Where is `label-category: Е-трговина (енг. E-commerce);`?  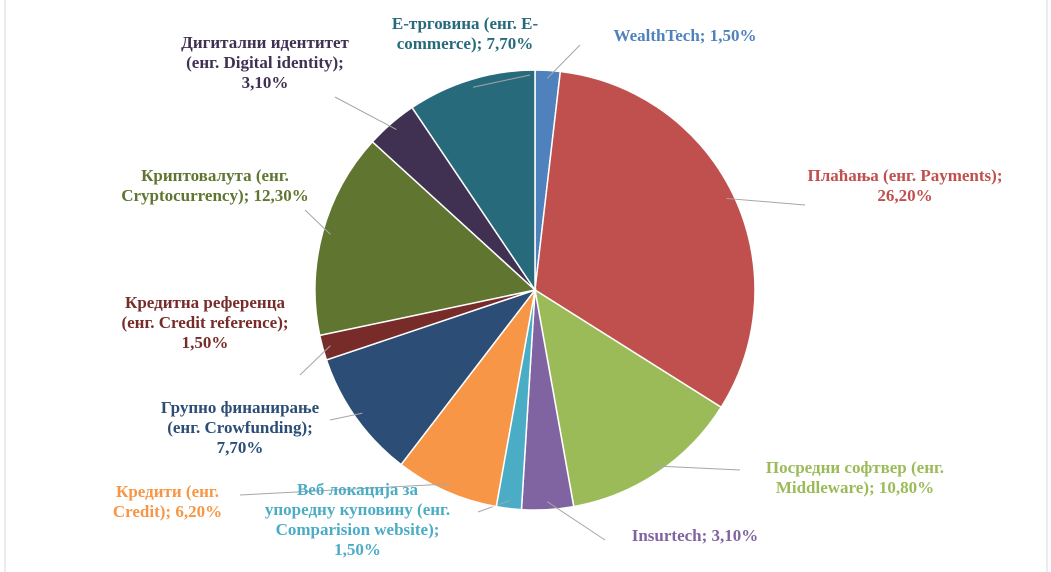 label-category: Е-трговина (енг. E-commerce); is located at coordinates (465, 33).